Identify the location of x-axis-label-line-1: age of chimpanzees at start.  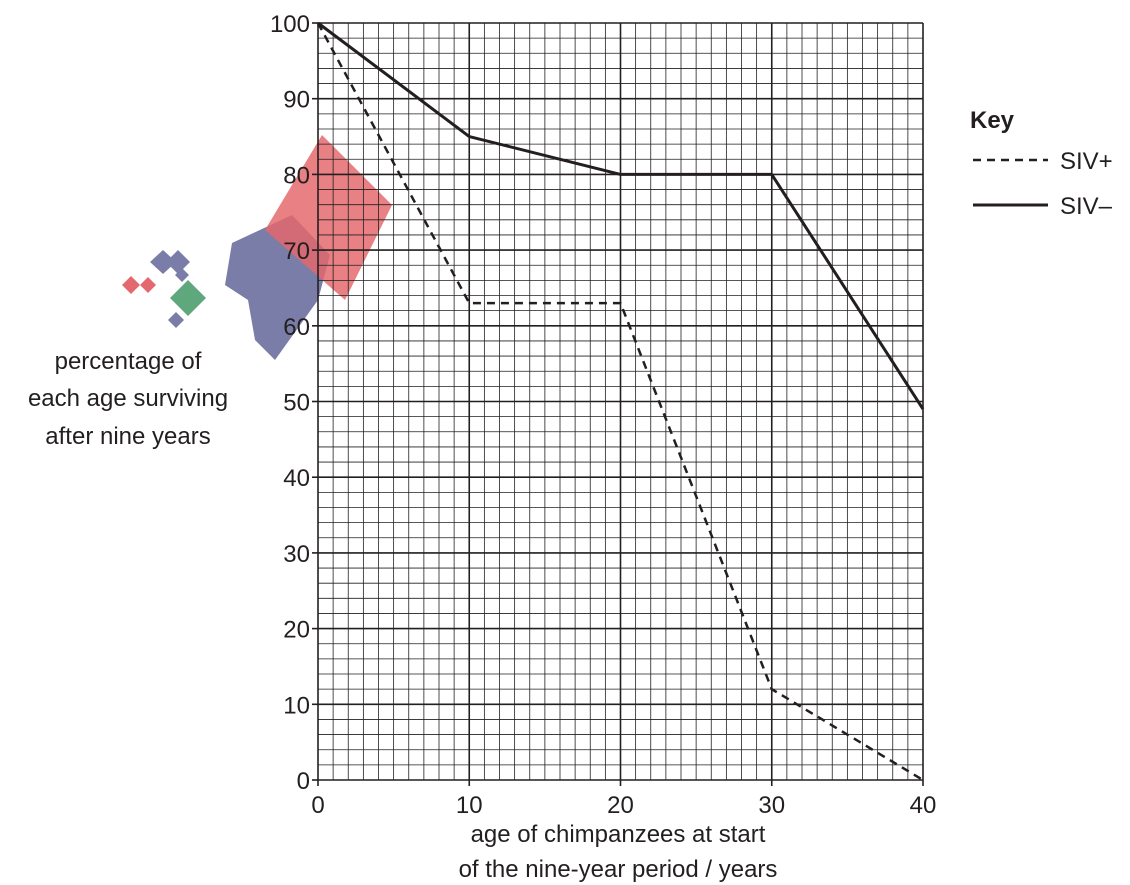
(618, 834).